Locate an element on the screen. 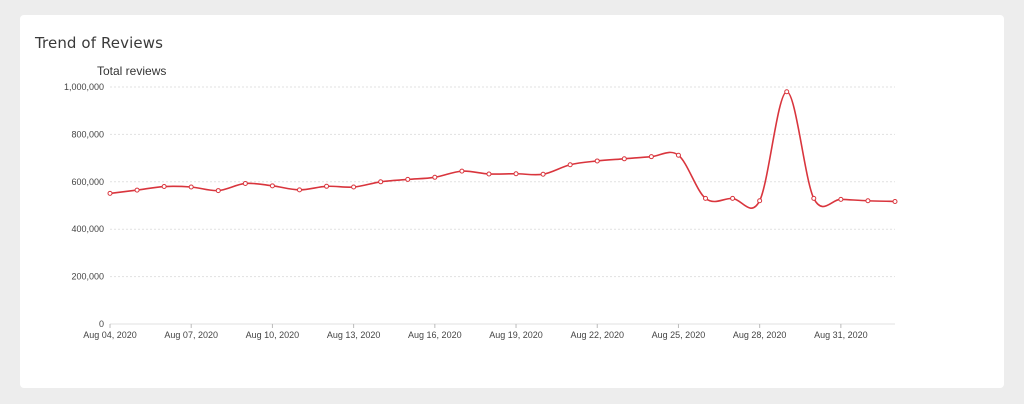 Image resolution: width=1024 pixels, height=404 pixels. y-tick-label: 1,000,000 is located at coordinates (84, 87).